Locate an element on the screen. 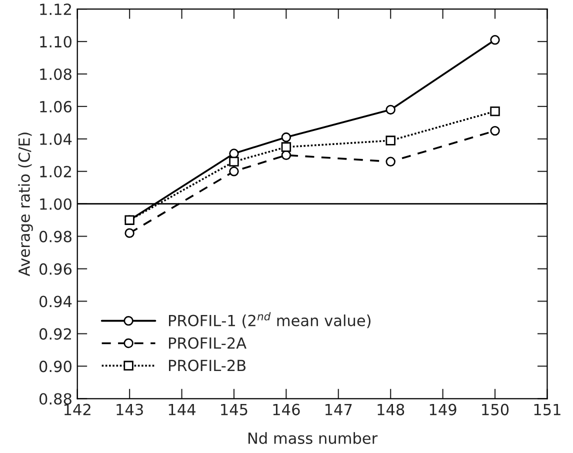 The image size is (573, 453). y-tick-label: 1.10 is located at coordinates (56, 42).